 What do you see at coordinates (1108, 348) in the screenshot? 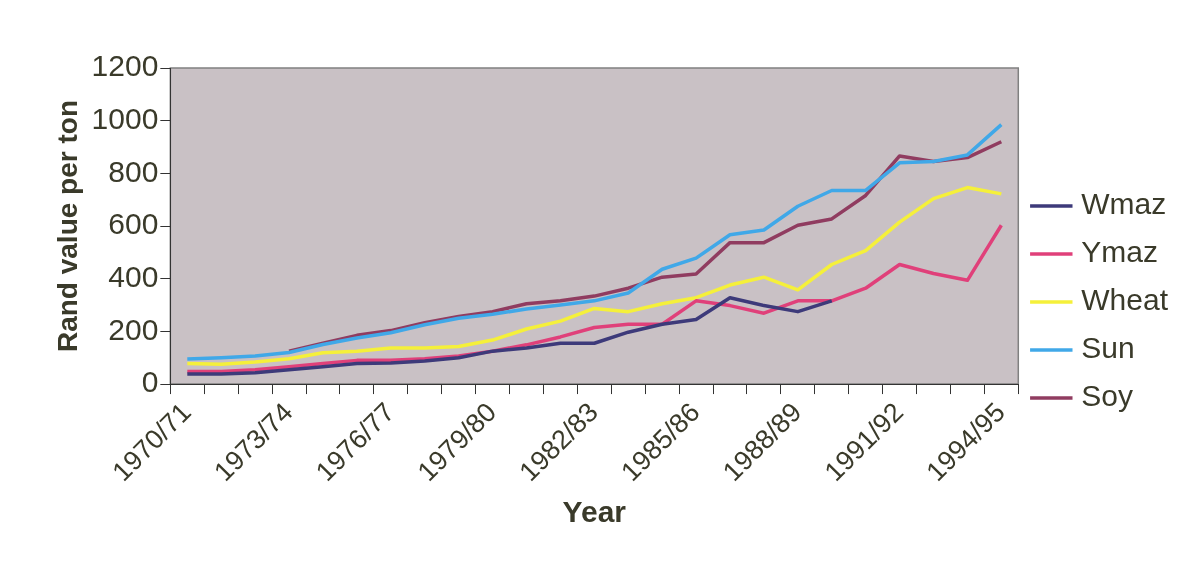
I see `legend-label: Sun` at bounding box center [1108, 348].